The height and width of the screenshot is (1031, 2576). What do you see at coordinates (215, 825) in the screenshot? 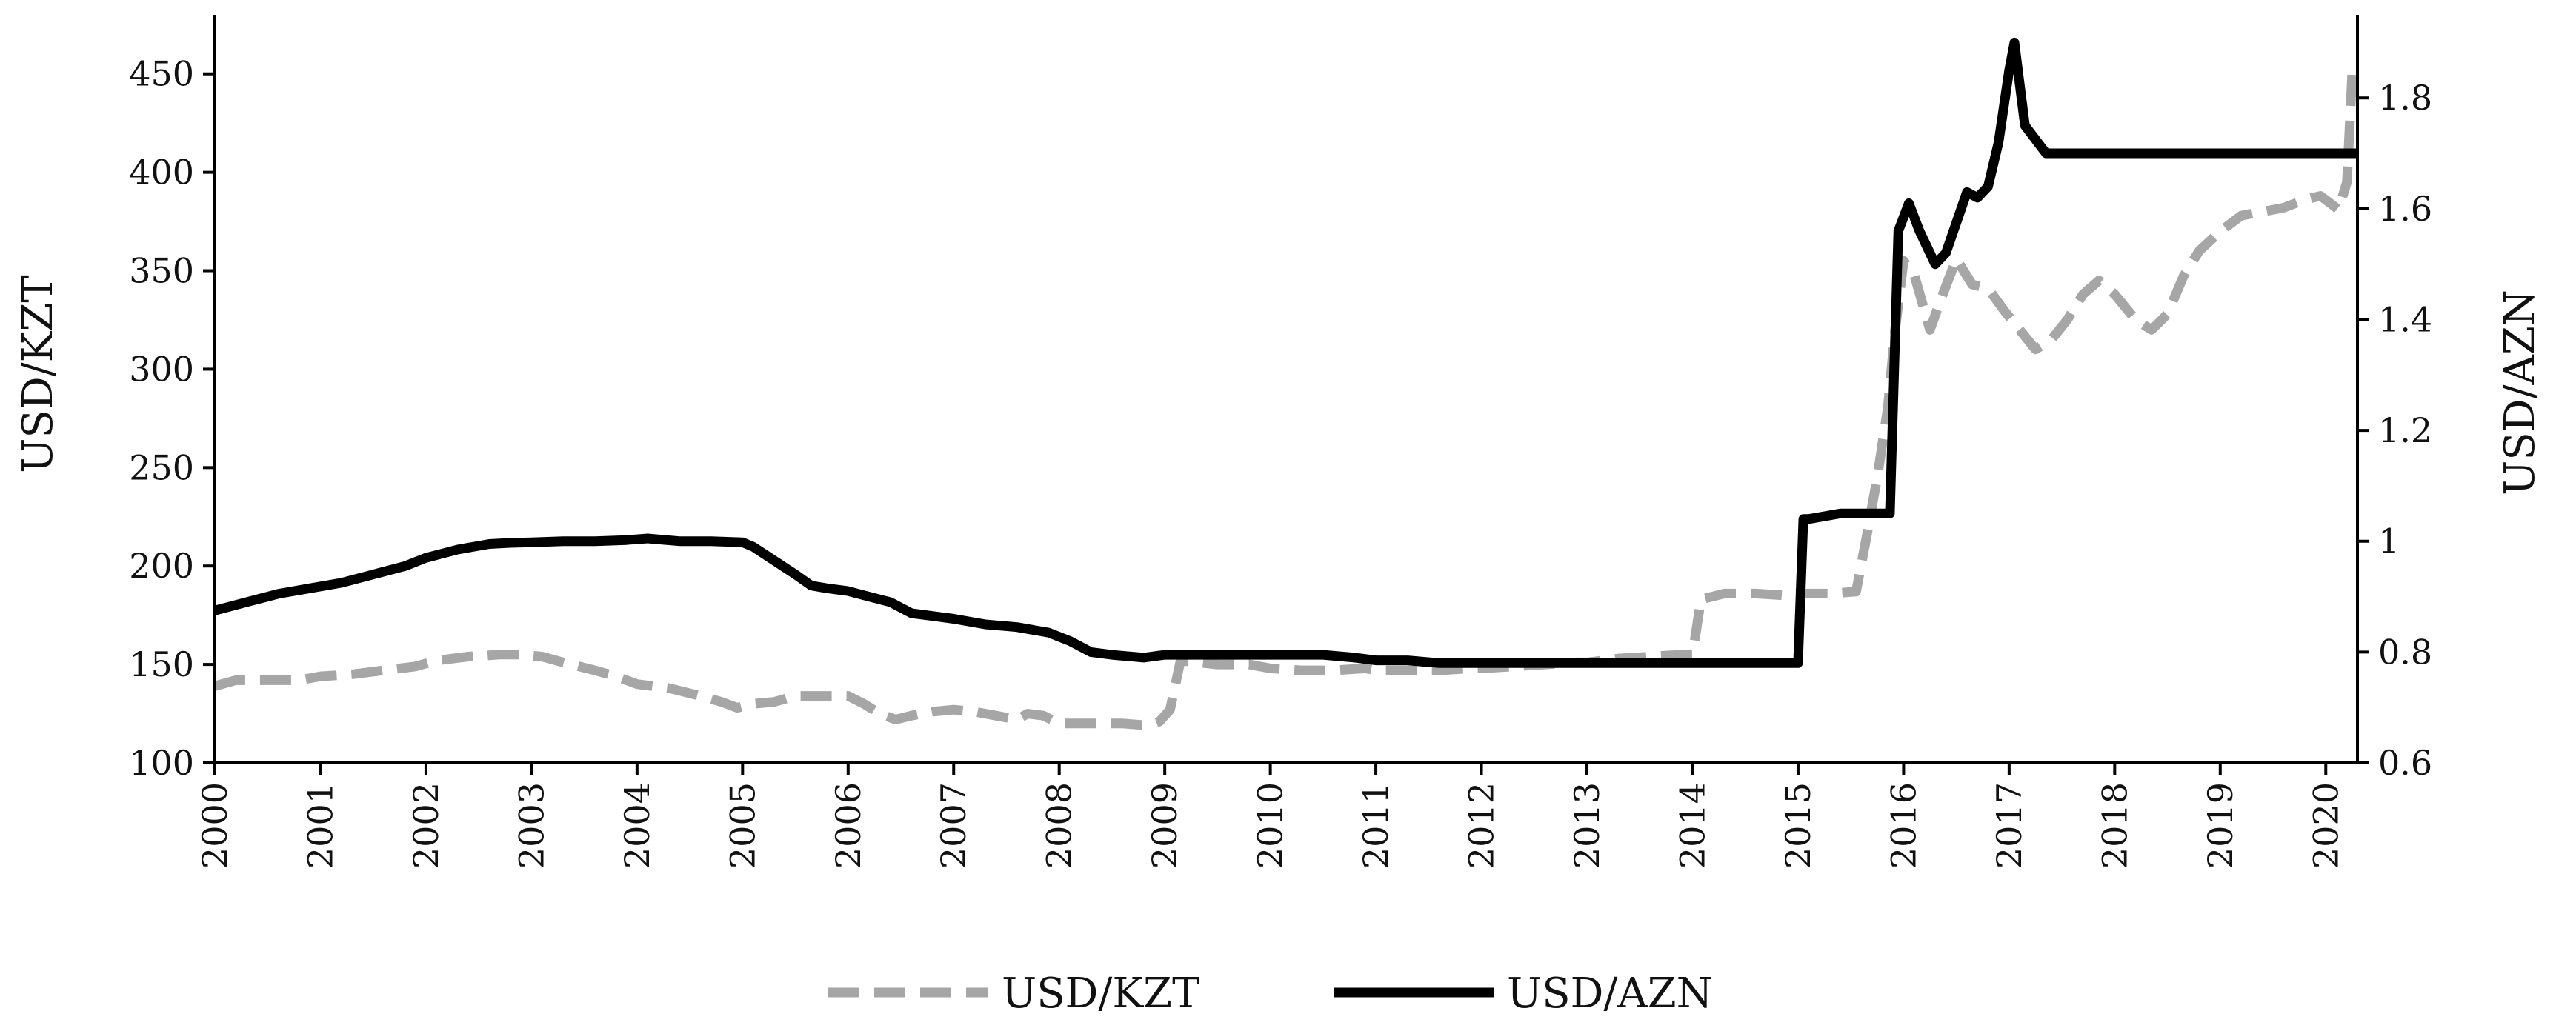
I see `x-tick-label: 2000` at bounding box center [215, 825].